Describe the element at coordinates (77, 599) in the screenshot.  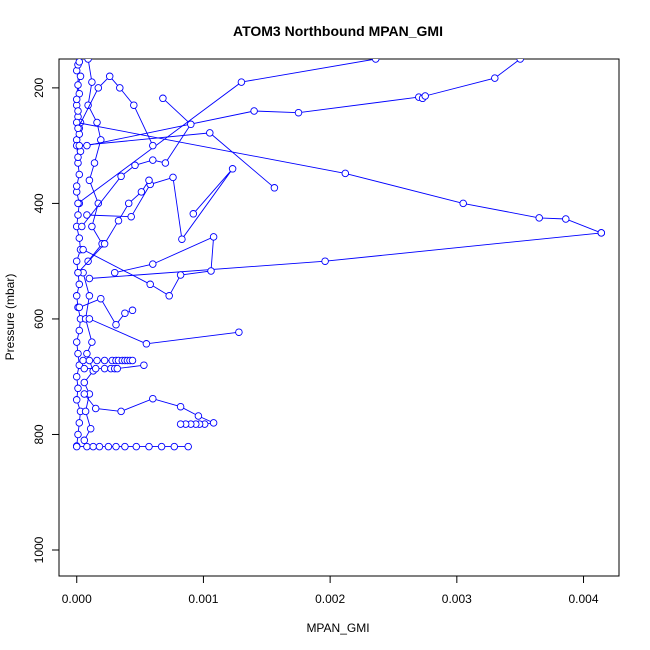
I see `x-tick-label: 0.000` at that location.